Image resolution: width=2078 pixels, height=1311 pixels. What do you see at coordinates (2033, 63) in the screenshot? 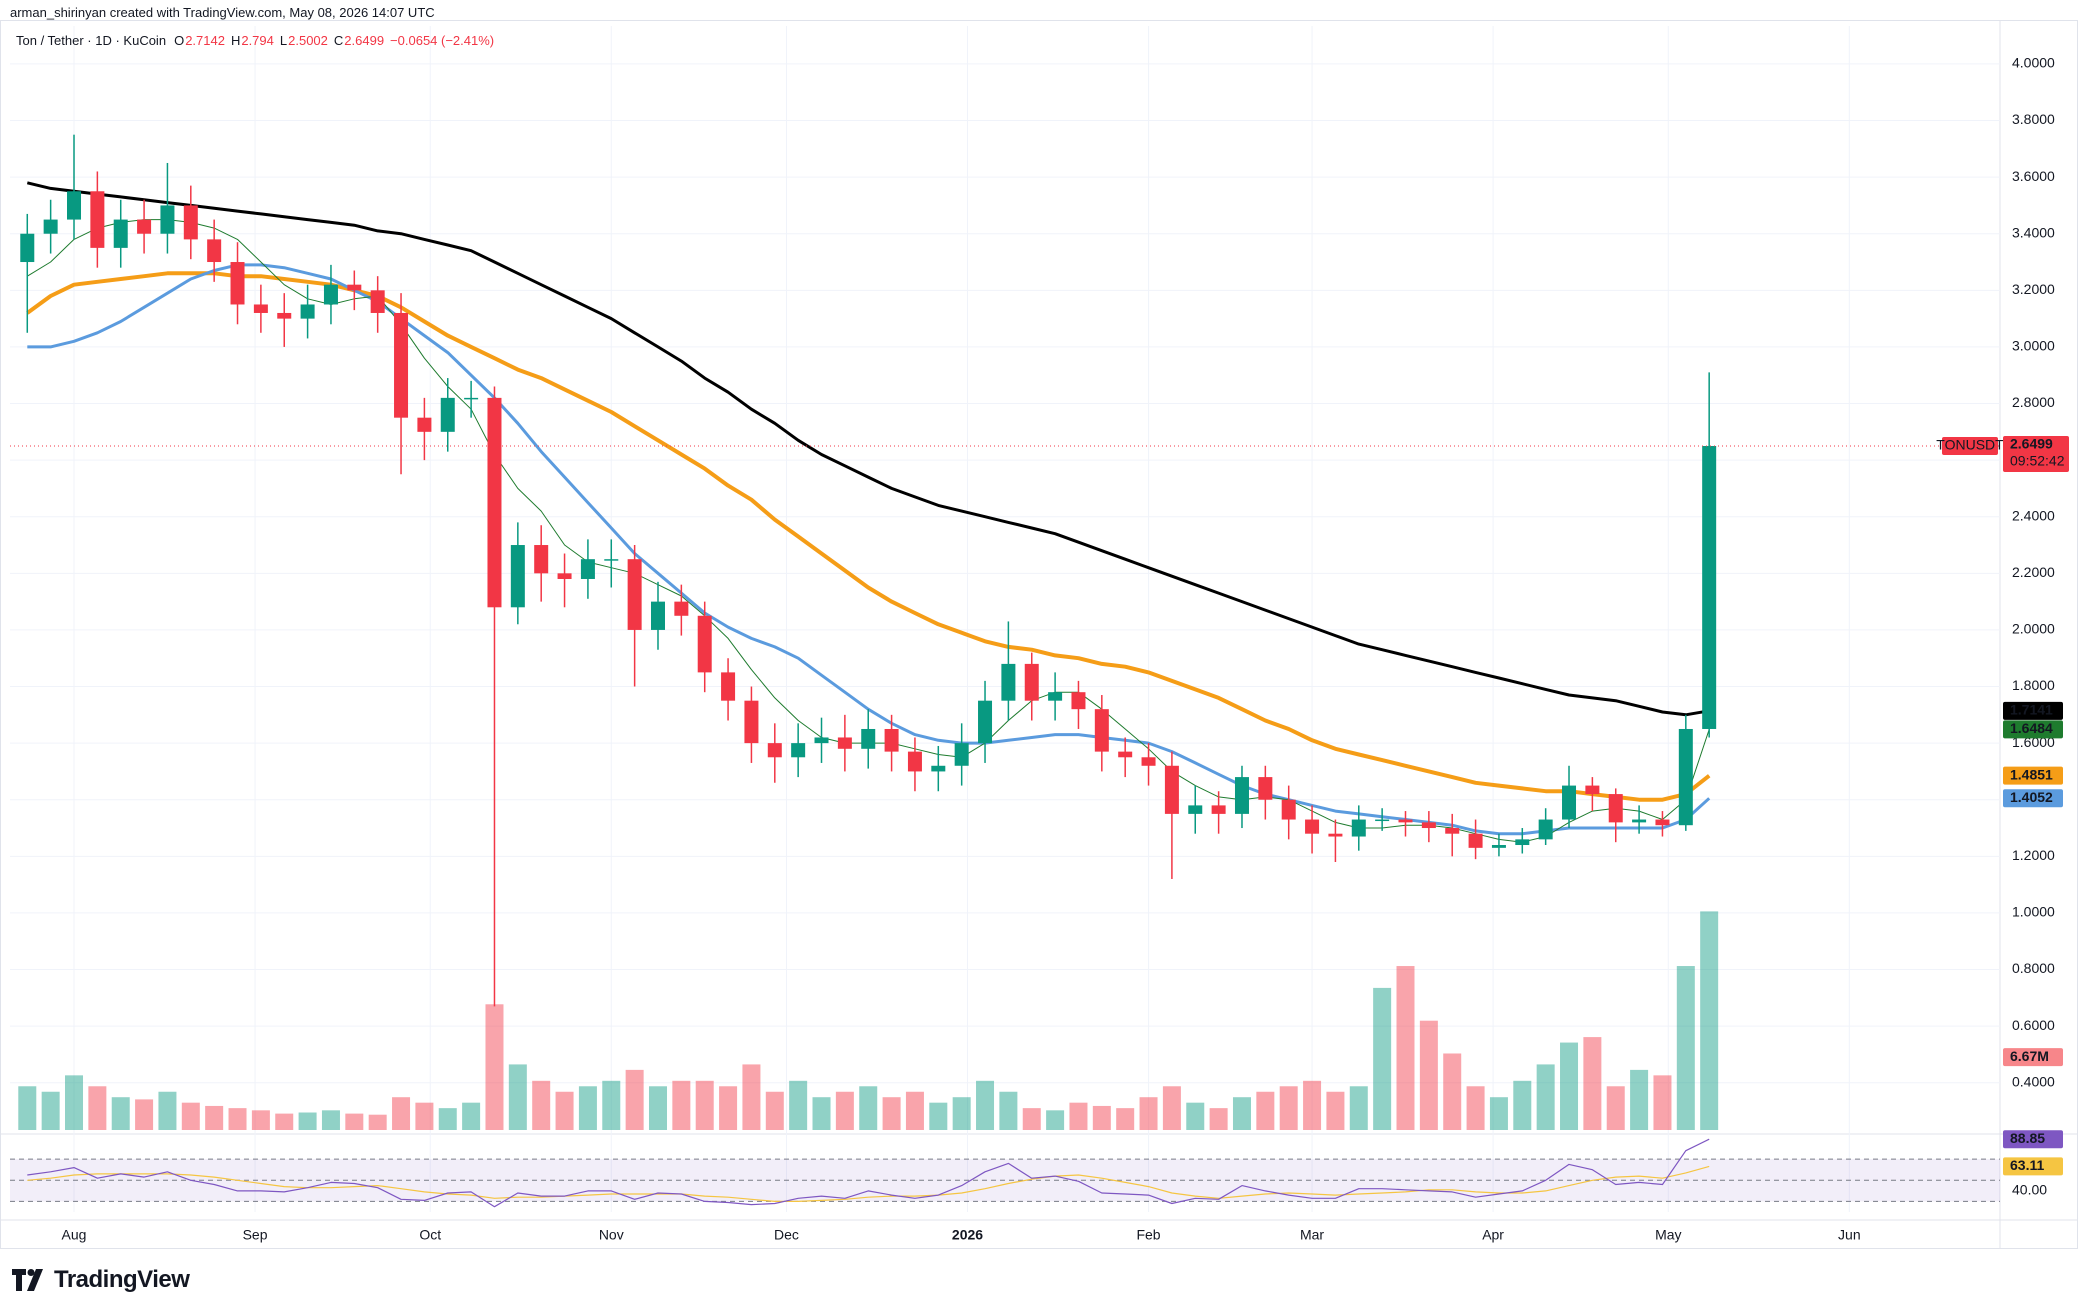
I see `y-tick-label: 4.0000` at bounding box center [2033, 63].